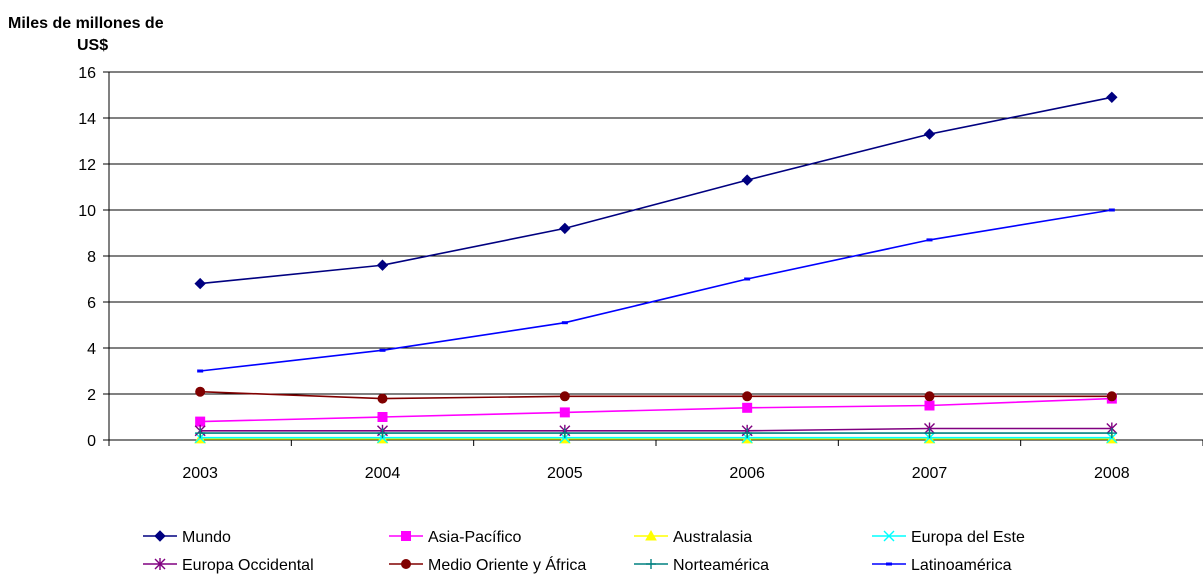 Image resolution: width=1203 pixels, height=574 pixels. Describe the element at coordinates (721, 565) in the screenshot. I see `legend-label: Norteamérica` at that location.